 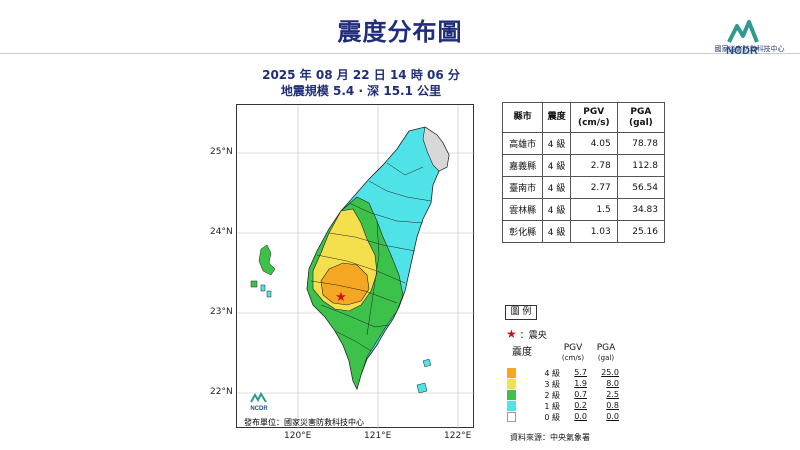 I want to click on legend-row-2: 2 級 0.7 2.5, so click(x=564, y=395).